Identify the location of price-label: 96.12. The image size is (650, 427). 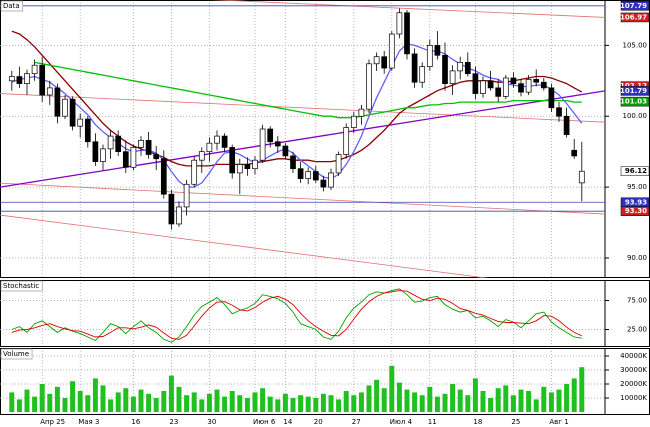
(636, 171).